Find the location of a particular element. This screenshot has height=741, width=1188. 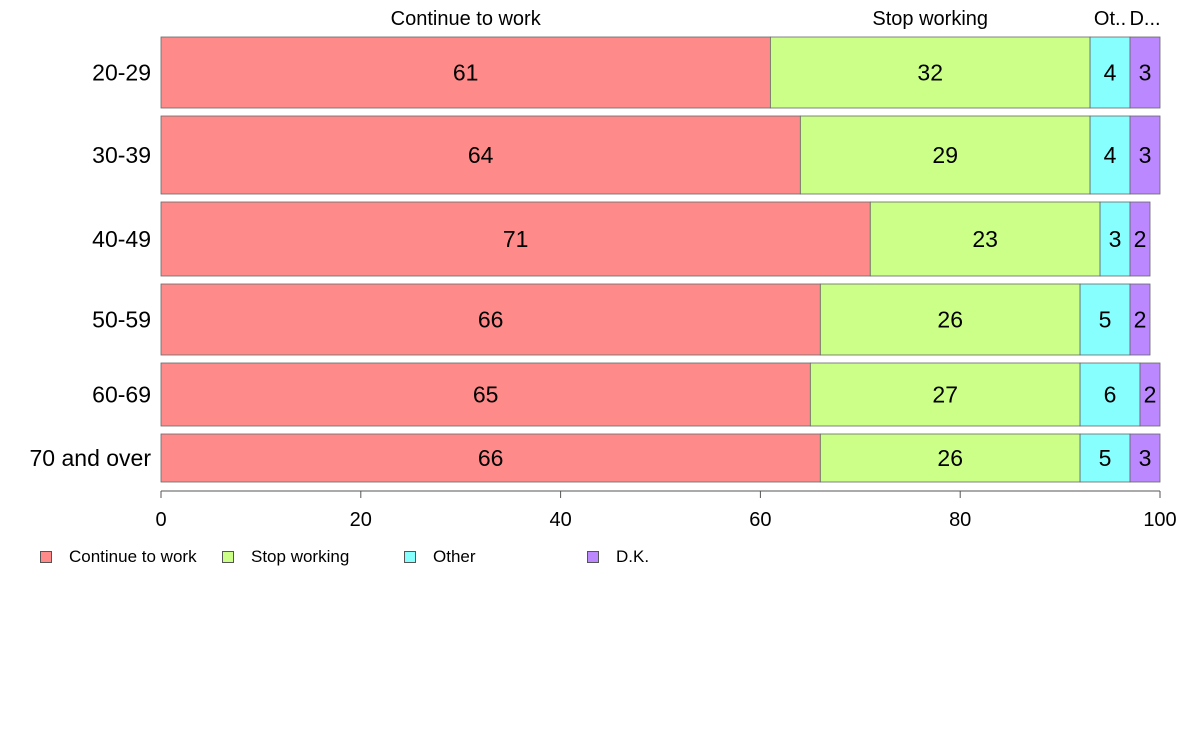

value-label-30-39-other: 4 is located at coordinates (1110, 155).